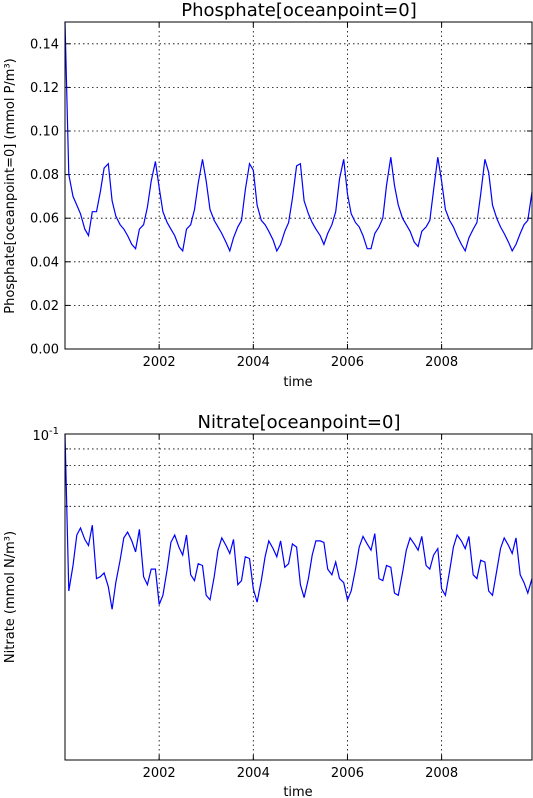  Describe the element at coordinates (44, 306) in the screenshot. I see `y-tick-label: 0.02` at that location.